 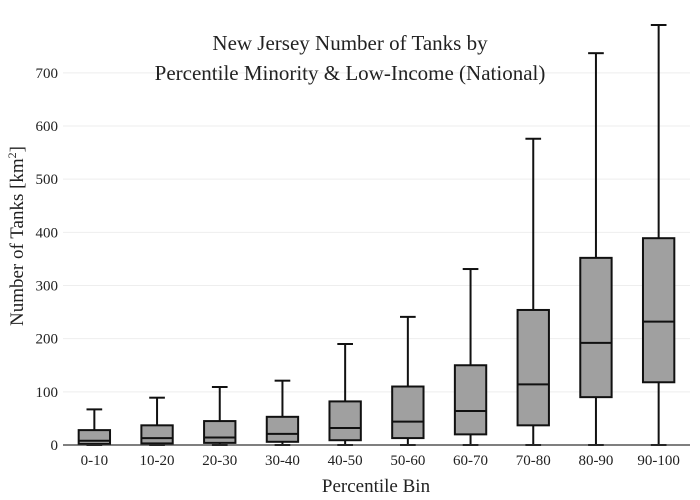 What do you see at coordinates (47, 393) in the screenshot?
I see `y-tick-label: 100` at bounding box center [47, 393].